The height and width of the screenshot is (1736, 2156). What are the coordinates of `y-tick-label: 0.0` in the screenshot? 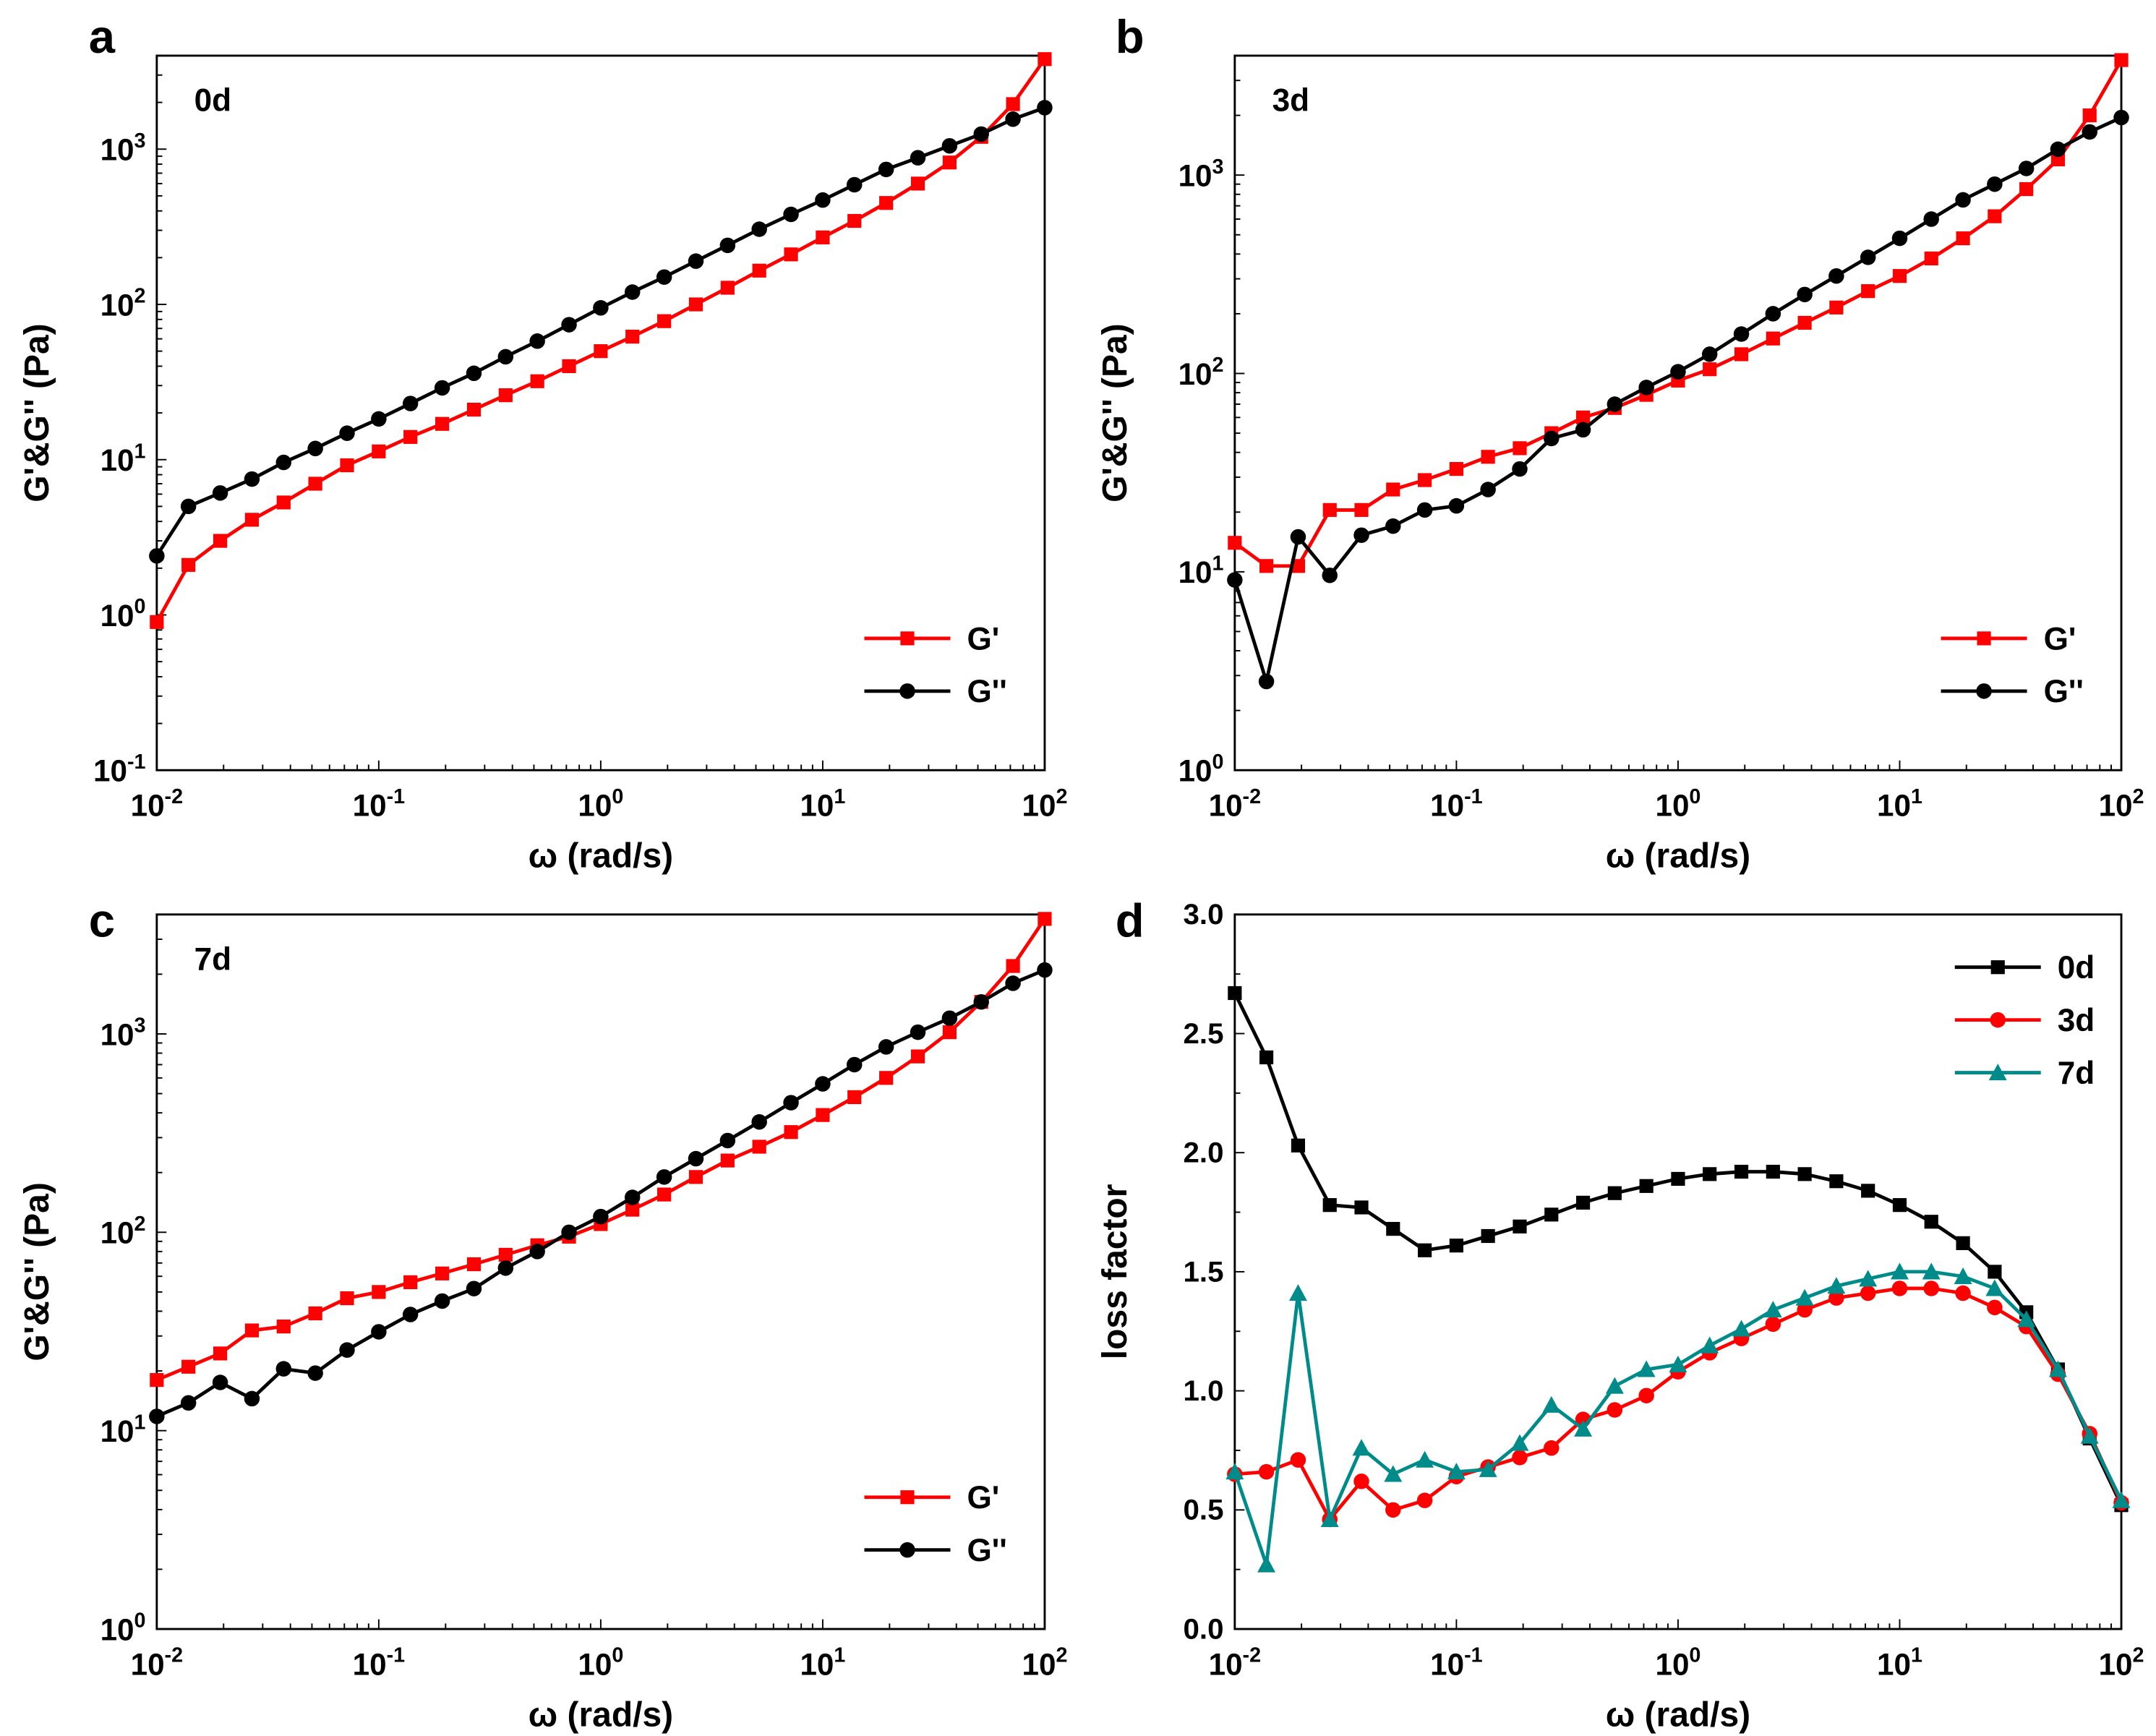 It's located at (1203, 1628).